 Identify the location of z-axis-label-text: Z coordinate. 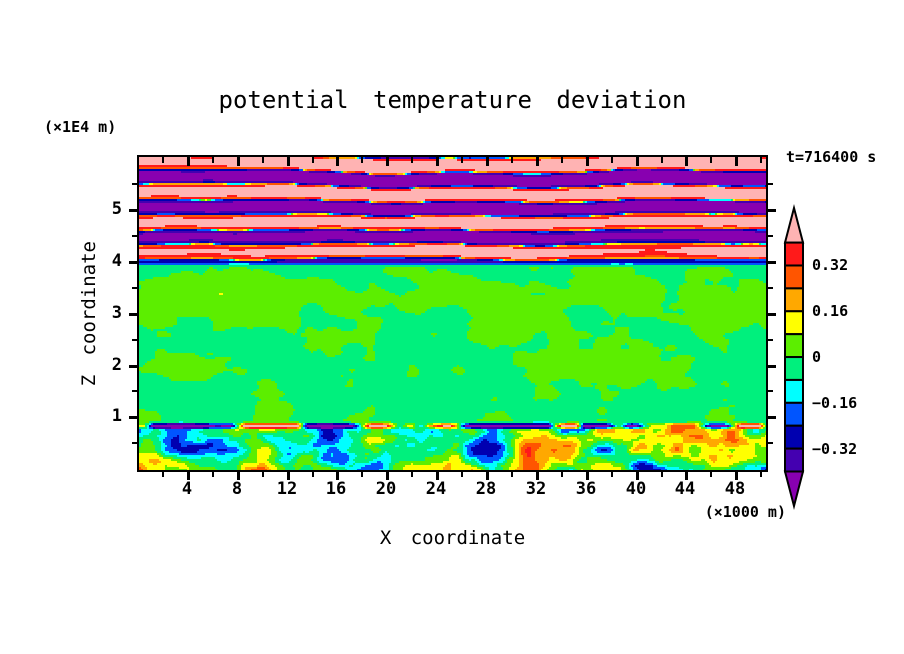
(89, 314).